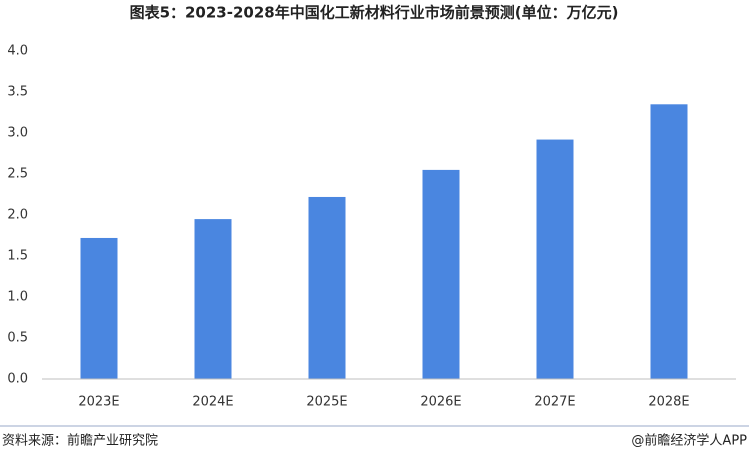 The height and width of the screenshot is (454, 749). Describe the element at coordinates (17, 215) in the screenshot. I see `y-tick-label: 2.0` at that location.